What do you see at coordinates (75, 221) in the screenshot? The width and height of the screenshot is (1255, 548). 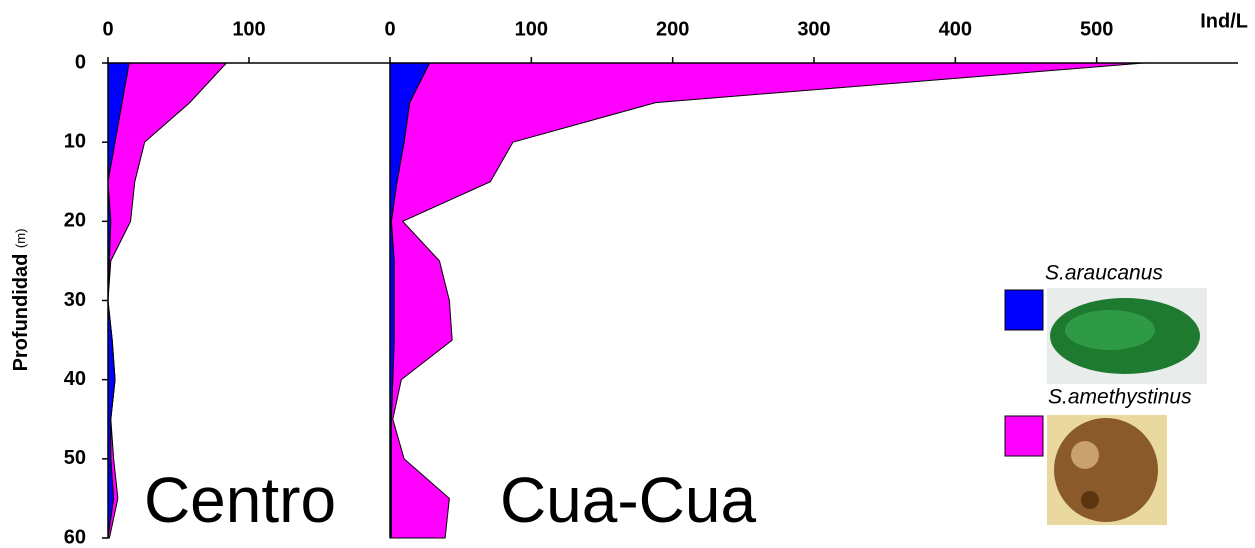 I see `y-tick-label: 20` at bounding box center [75, 221].